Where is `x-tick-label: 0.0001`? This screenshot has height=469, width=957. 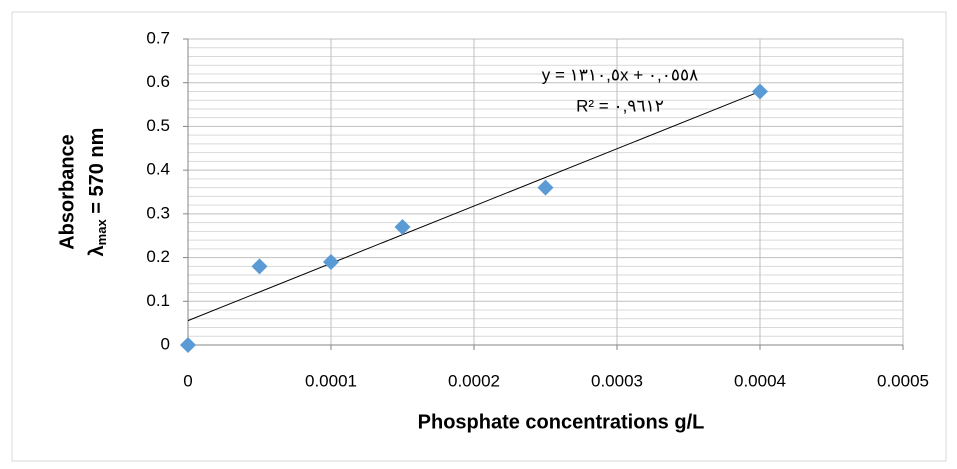
x-tick-label: 0.0001 is located at coordinates (331, 380).